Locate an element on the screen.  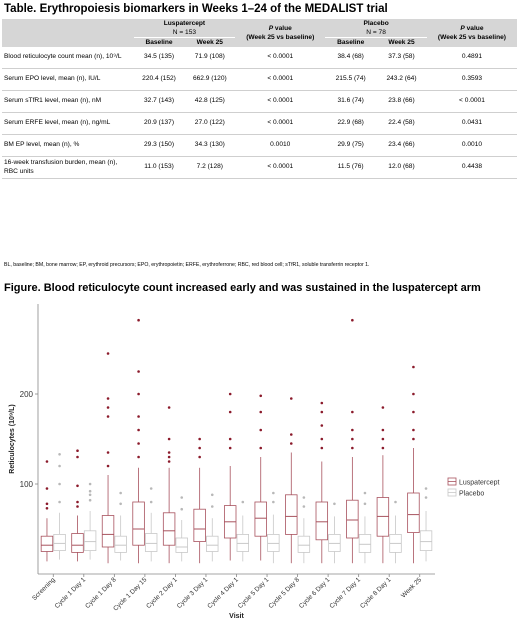
header-pvalue-luspatercept: P value (Week 25 vs baseline) is located at coordinates (280, 33).